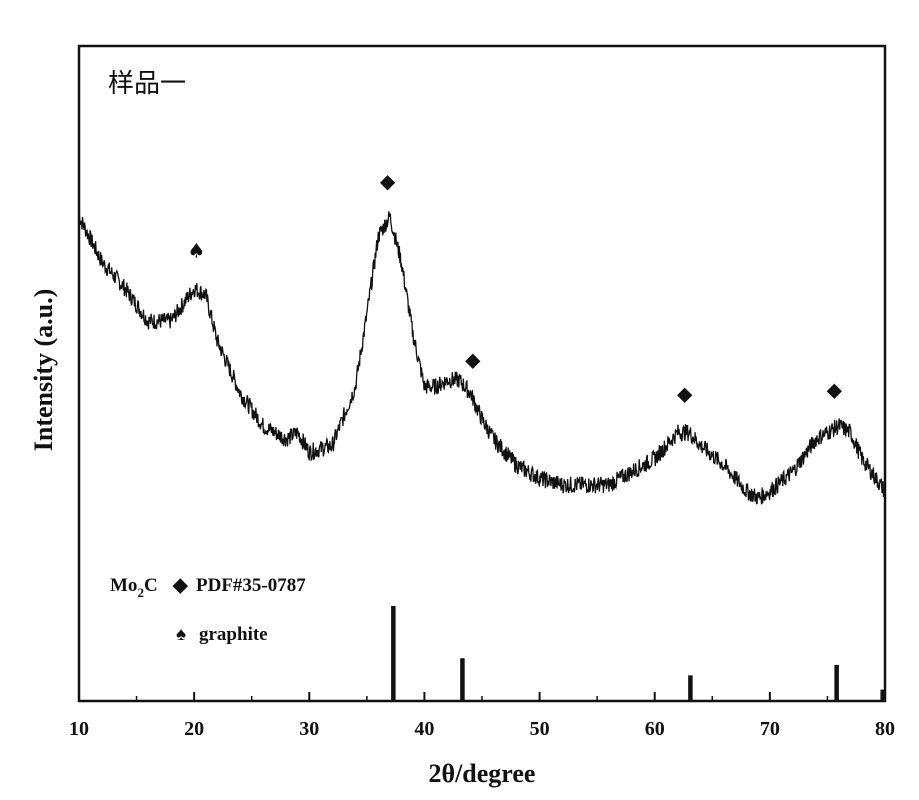  Describe the element at coordinates (43, 370) in the screenshot. I see `y-axis-title: Intensity (a.u.)` at that location.